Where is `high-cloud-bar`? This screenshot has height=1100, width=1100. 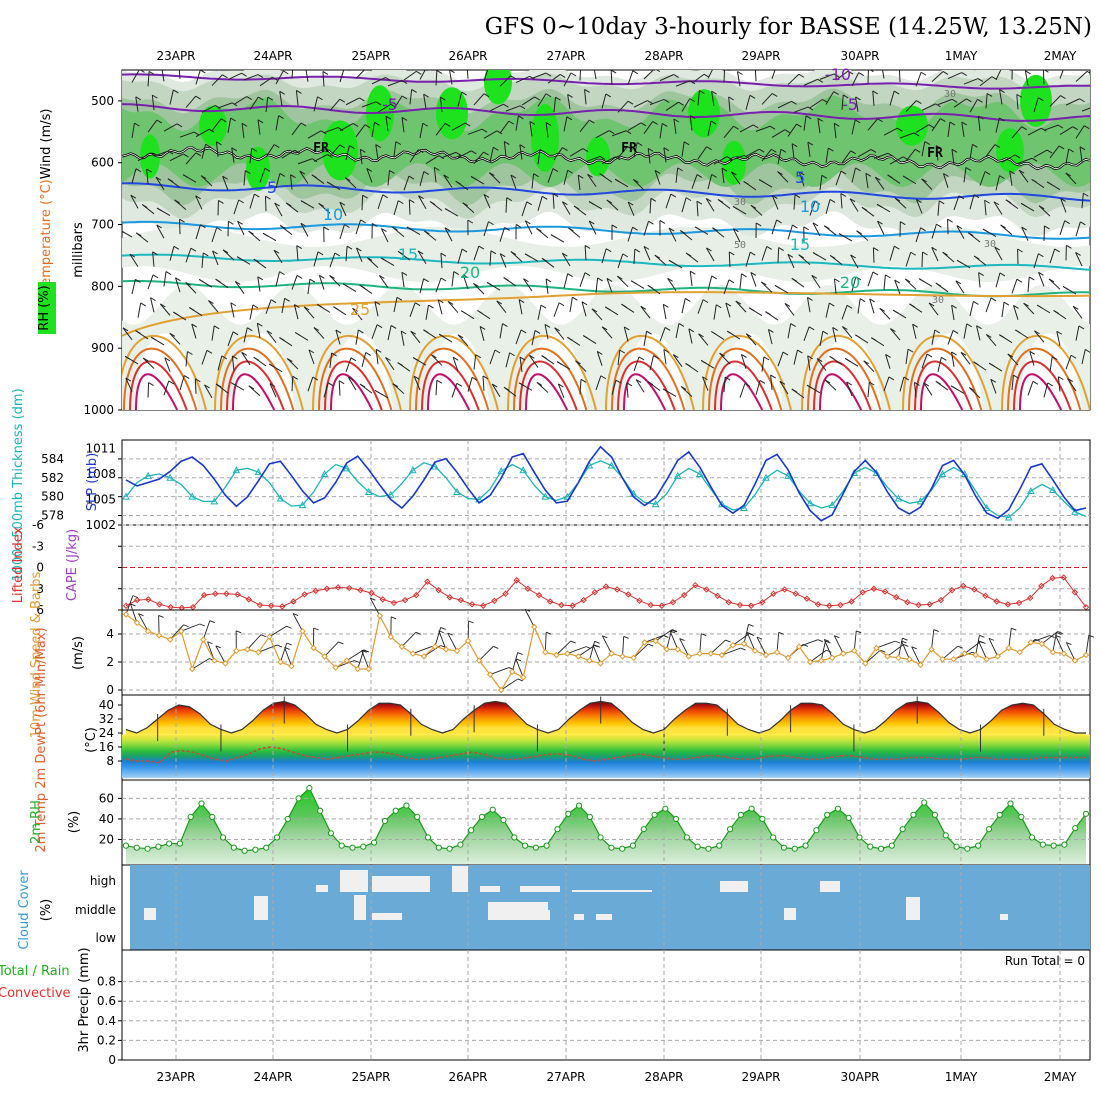 high-cloud-bar is located at coordinates (830, 886).